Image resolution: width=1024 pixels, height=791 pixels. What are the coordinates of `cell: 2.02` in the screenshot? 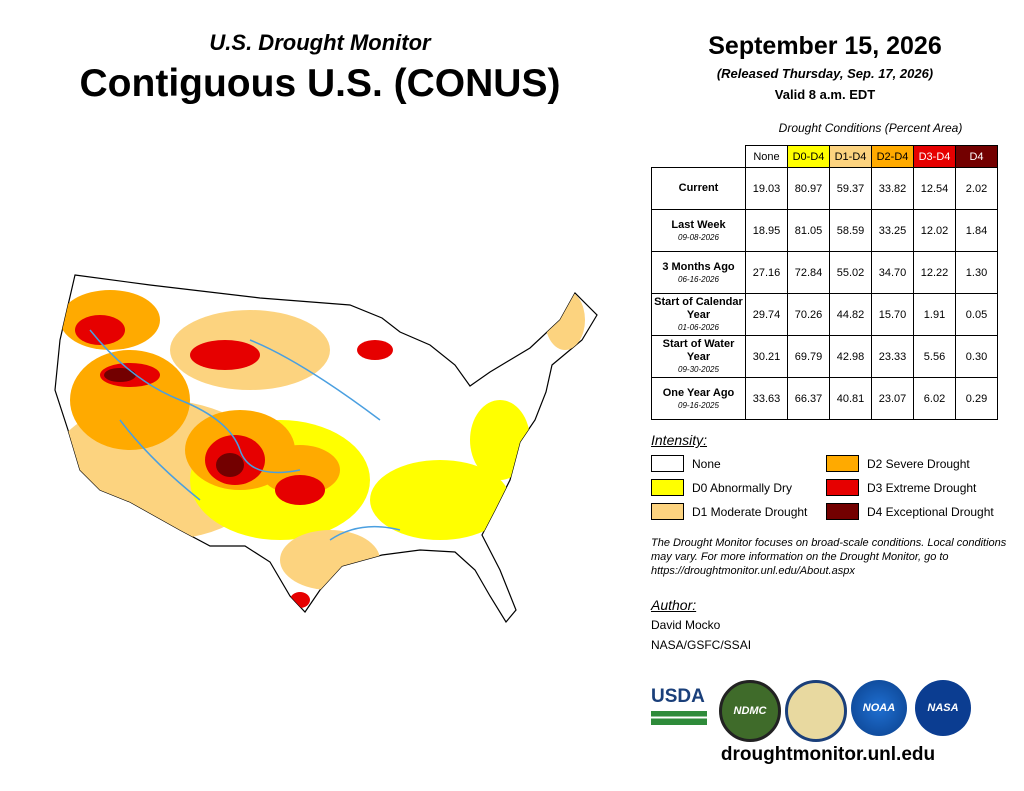 It's located at (976, 188).